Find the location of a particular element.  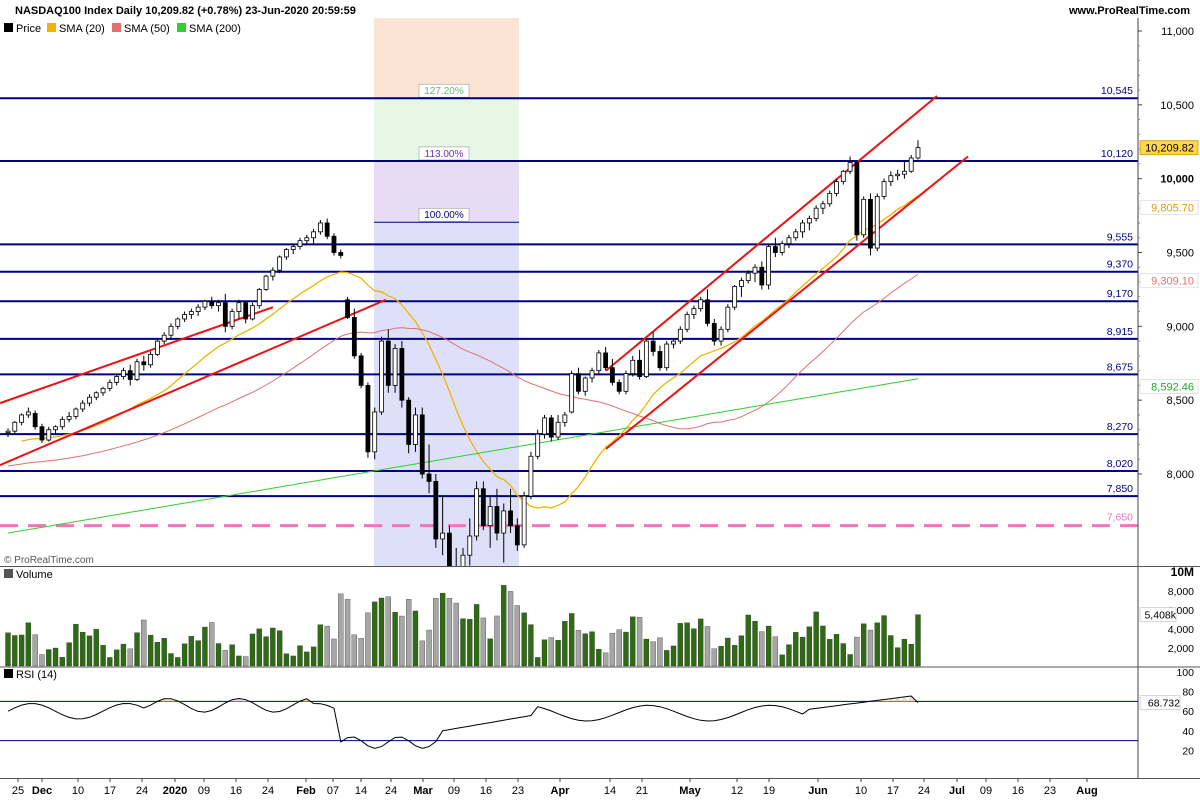

legend-volume: Volume is located at coordinates (28, 575).